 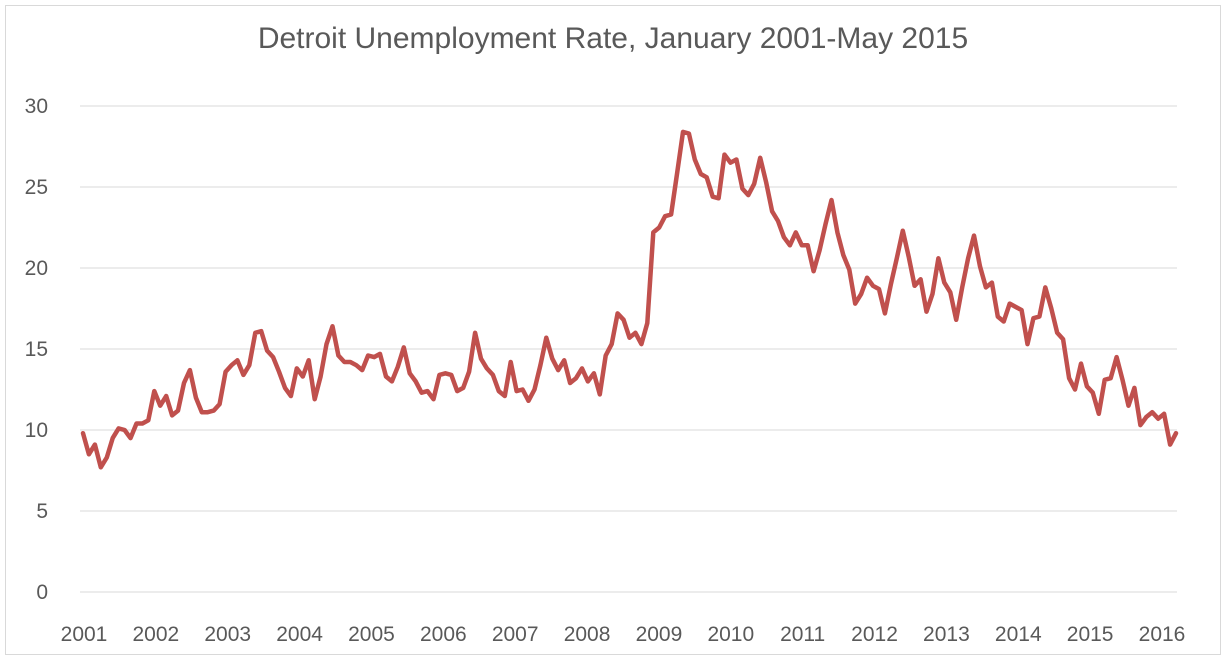 What do you see at coordinates (36, 430) in the screenshot?
I see `y-tick-label: 10` at bounding box center [36, 430].